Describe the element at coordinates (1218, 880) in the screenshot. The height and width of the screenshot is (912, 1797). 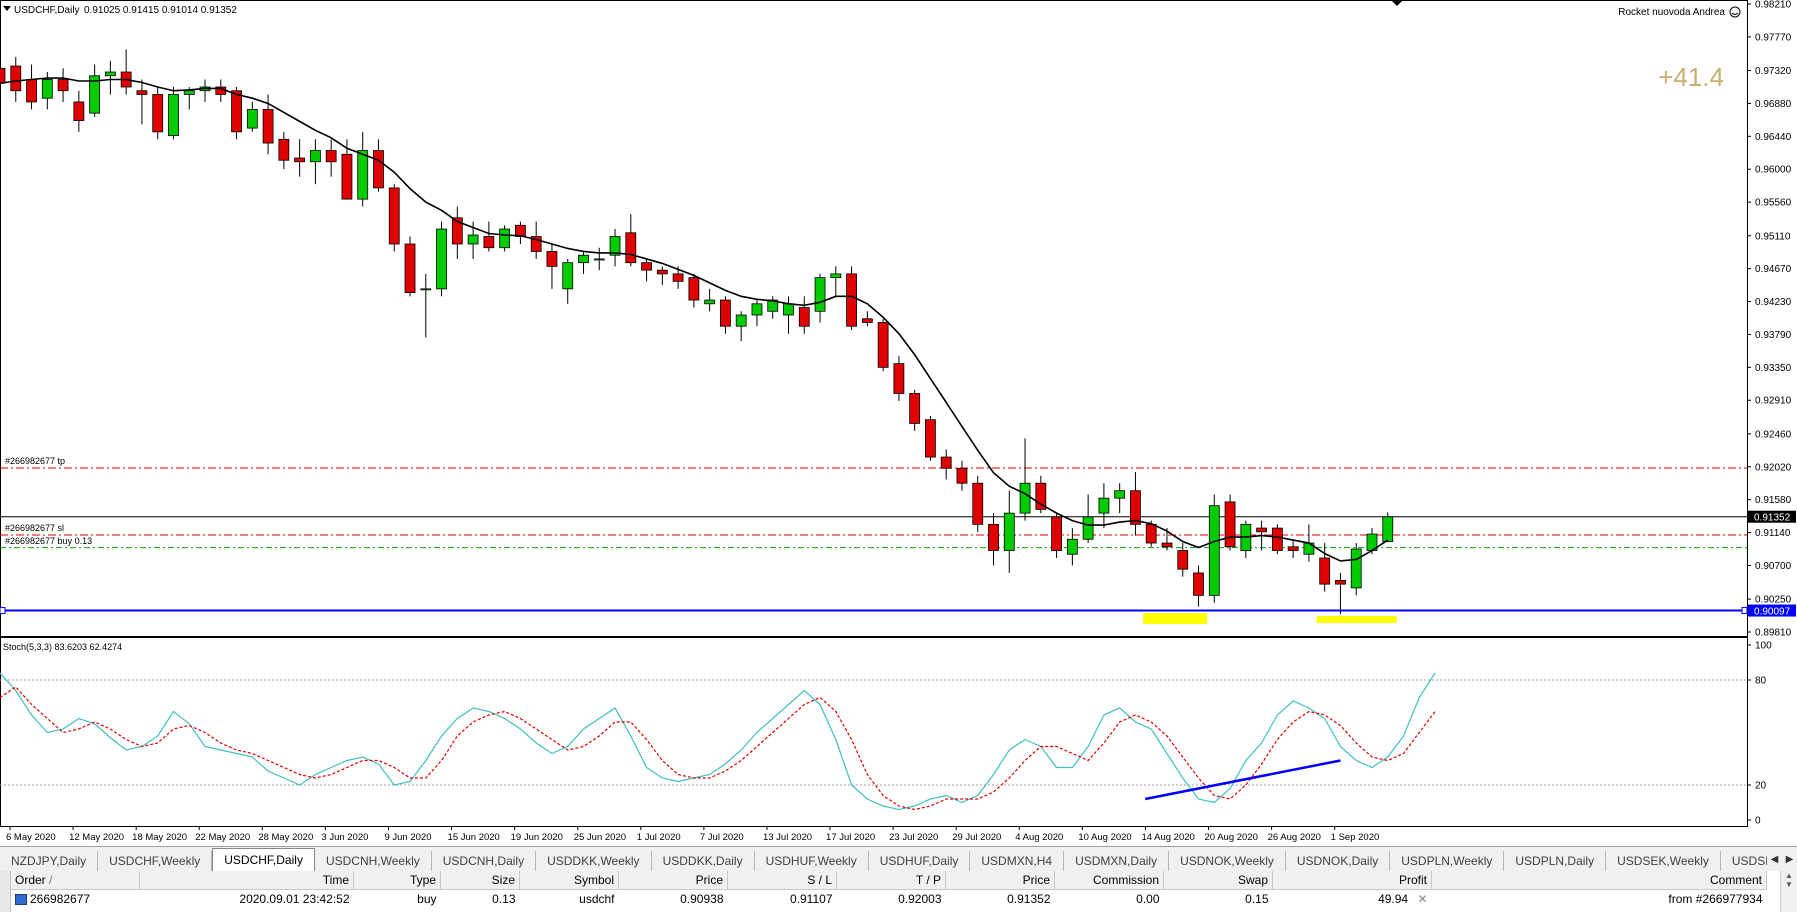
I see `col-swap: Swap` at that location.